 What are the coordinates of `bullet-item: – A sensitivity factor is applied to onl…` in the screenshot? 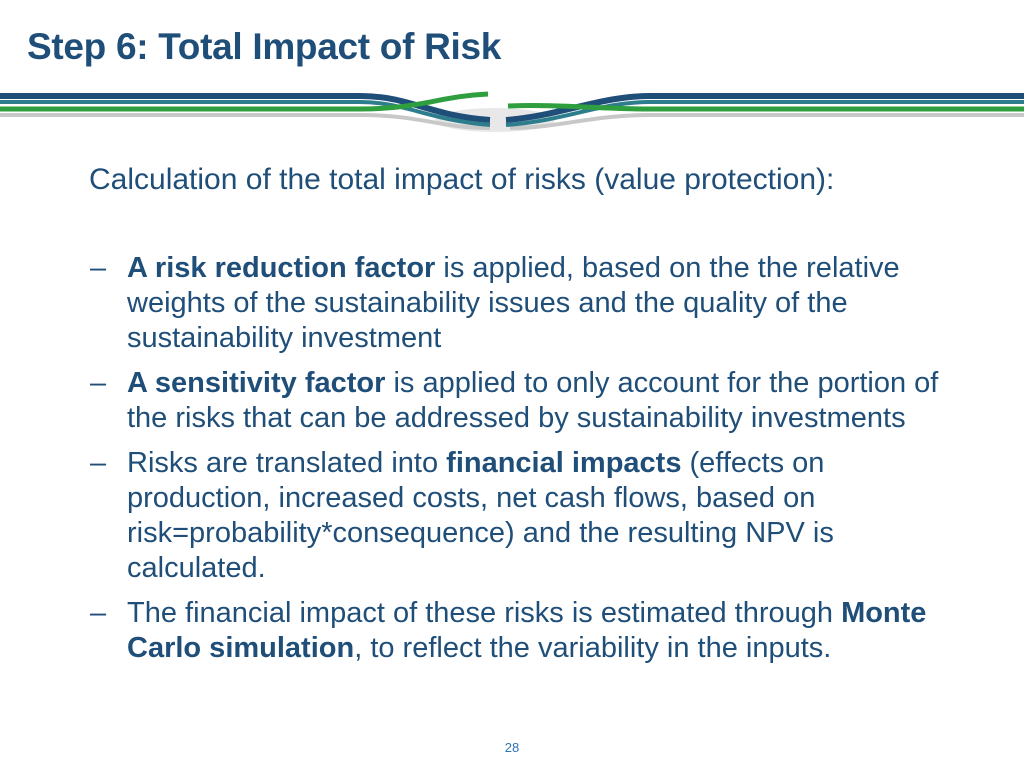 It's located at (530, 401).